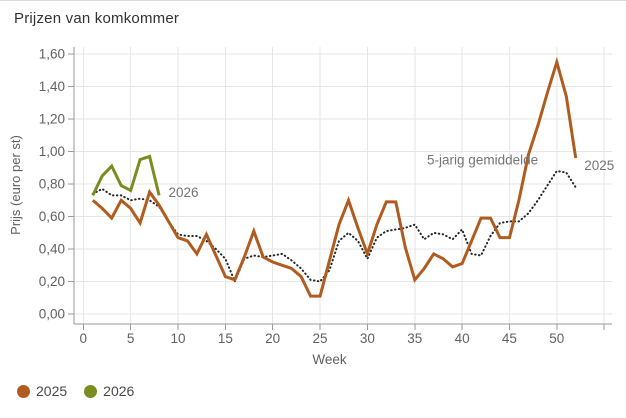 The width and height of the screenshot is (626, 418). What do you see at coordinates (272, 338) in the screenshot?
I see `x-tick-label: 20` at bounding box center [272, 338].